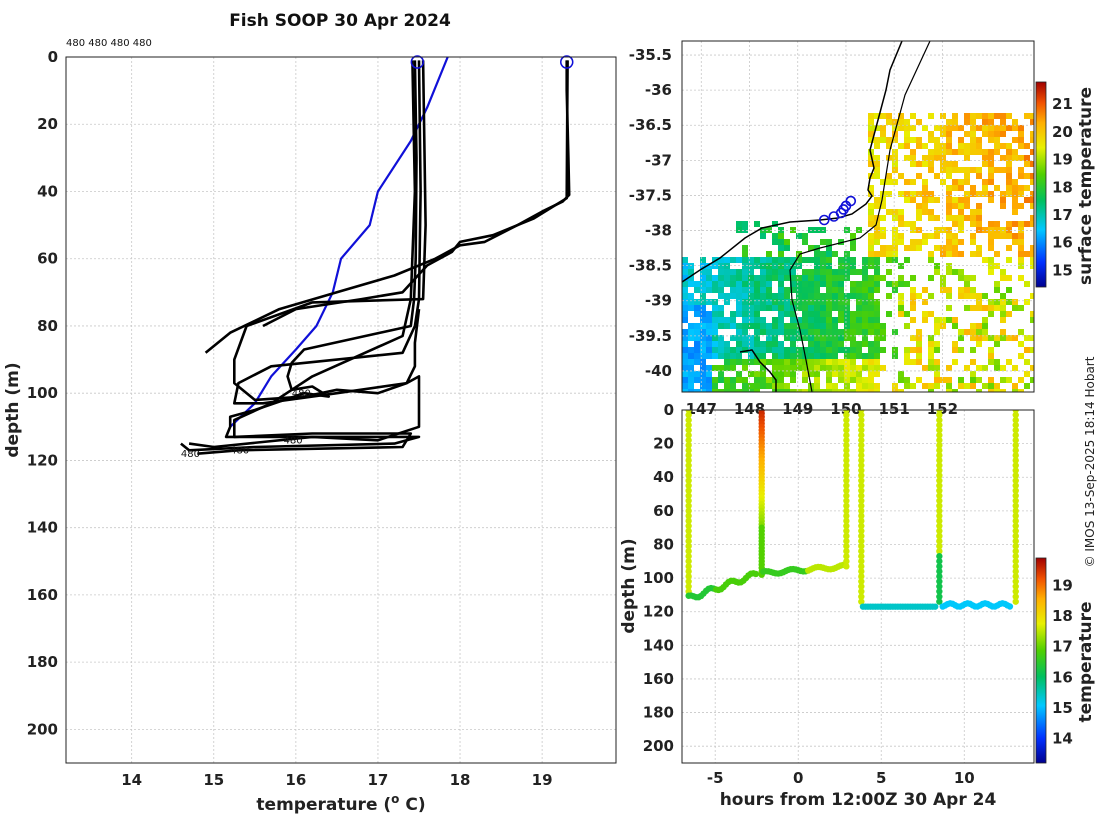 The width and height of the screenshot is (1100, 820). I want to click on credit-text: © IMOS 13-Sep-2025 18:14 Hobart, so click(1090, 461).